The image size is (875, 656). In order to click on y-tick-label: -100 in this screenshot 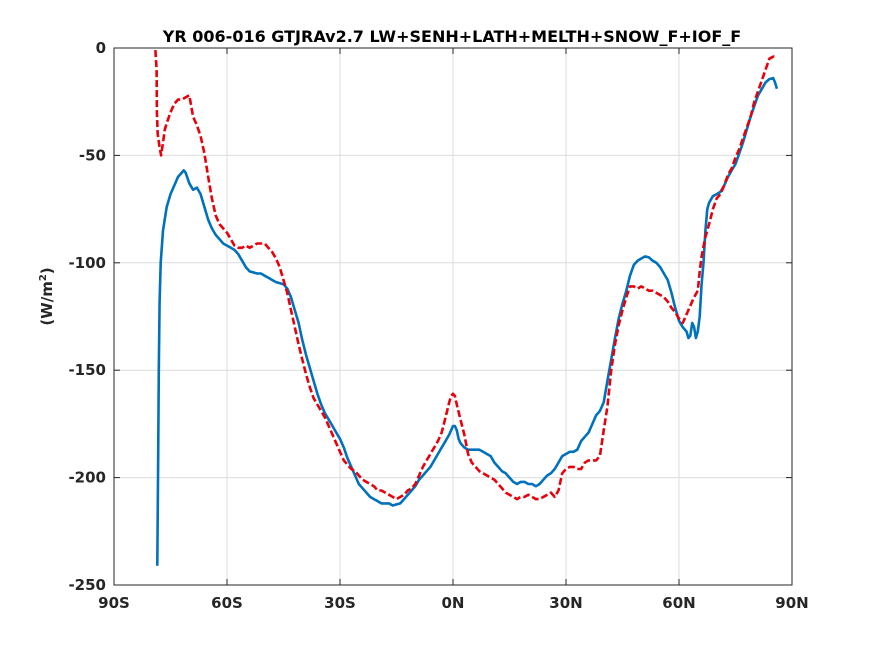, I will do `click(87, 263)`.